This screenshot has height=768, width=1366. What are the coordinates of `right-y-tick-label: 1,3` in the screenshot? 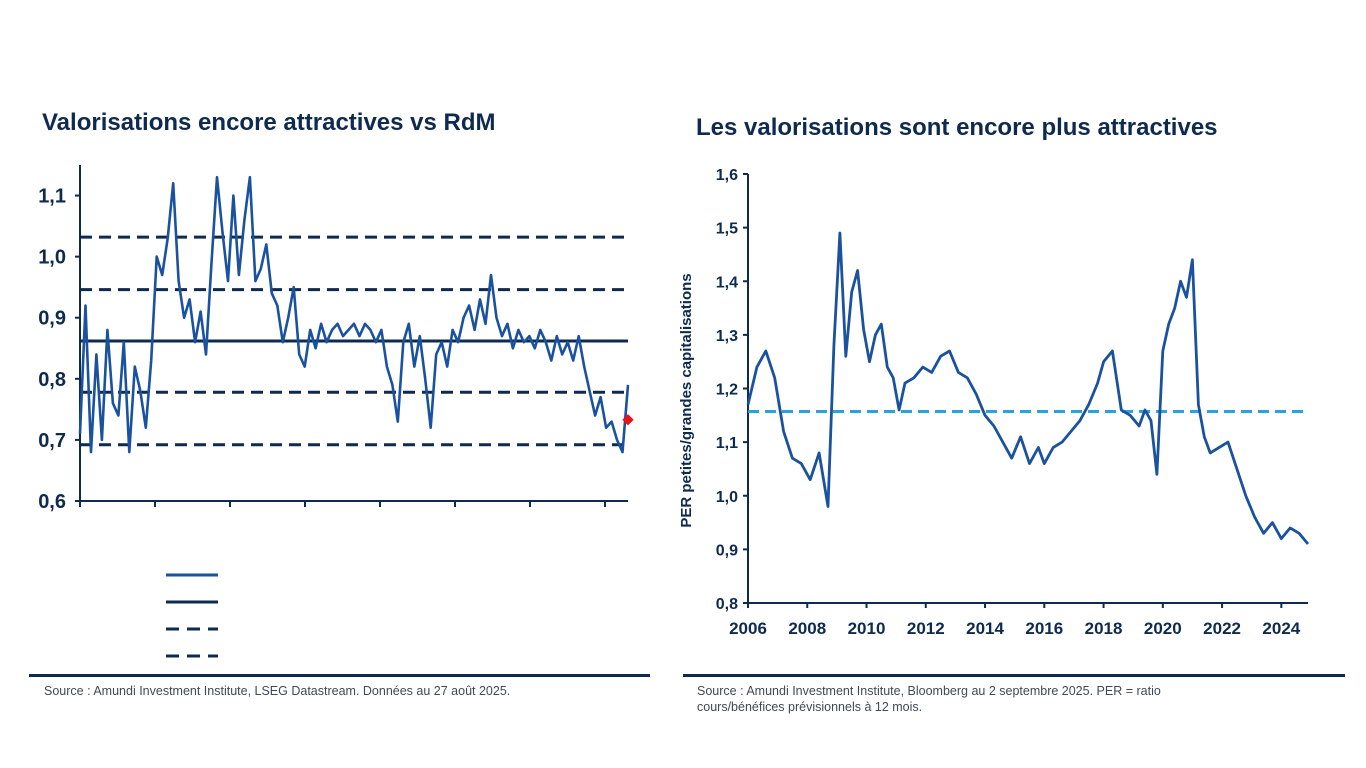 It's located at (727, 336).